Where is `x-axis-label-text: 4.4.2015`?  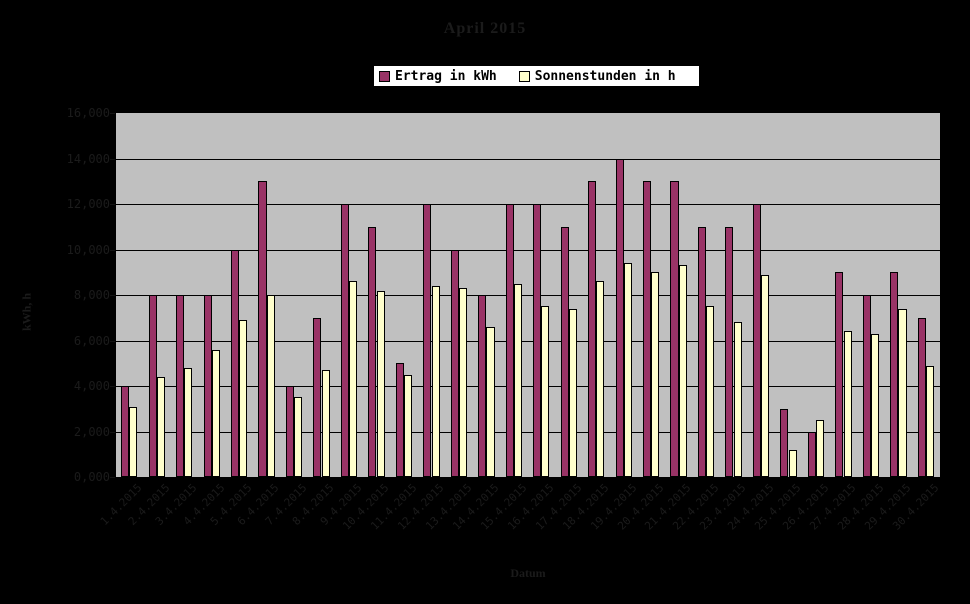
x-axis-label-text: 4.4.2015 is located at coordinates (203, 504).